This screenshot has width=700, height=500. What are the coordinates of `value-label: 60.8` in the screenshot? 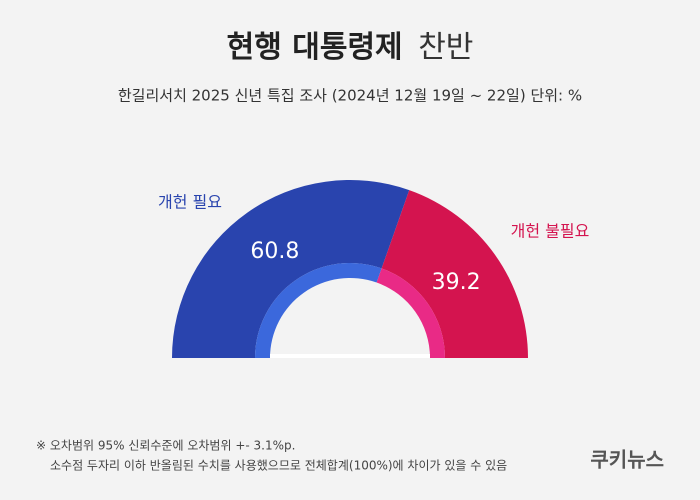 It's located at (274, 251).